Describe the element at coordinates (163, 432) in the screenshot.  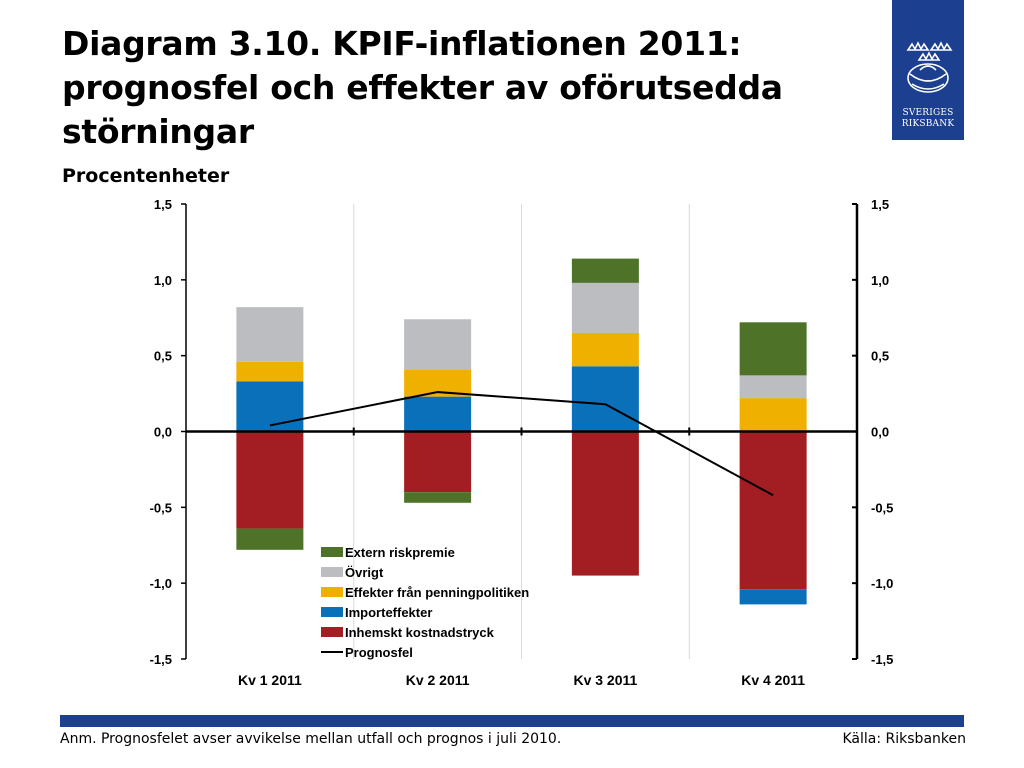
I see `left-tick-label: 0,0` at that location.